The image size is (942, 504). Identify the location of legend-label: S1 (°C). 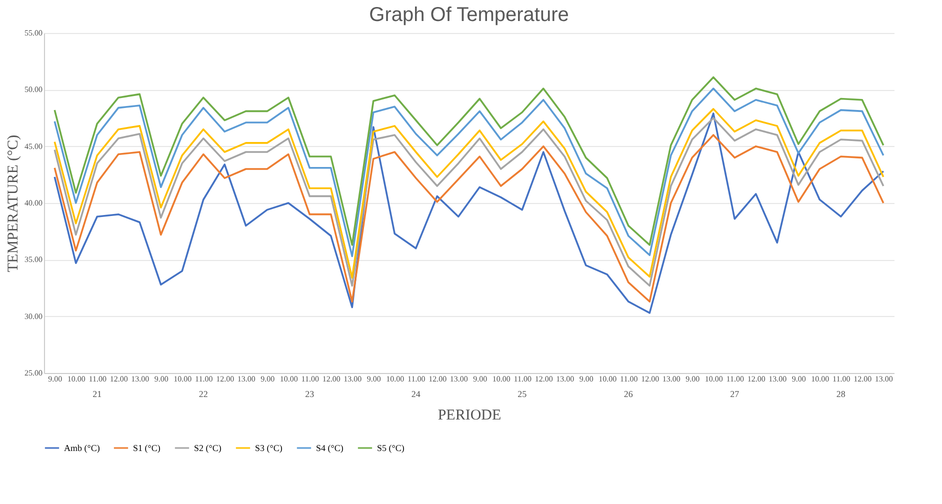
(146, 448).